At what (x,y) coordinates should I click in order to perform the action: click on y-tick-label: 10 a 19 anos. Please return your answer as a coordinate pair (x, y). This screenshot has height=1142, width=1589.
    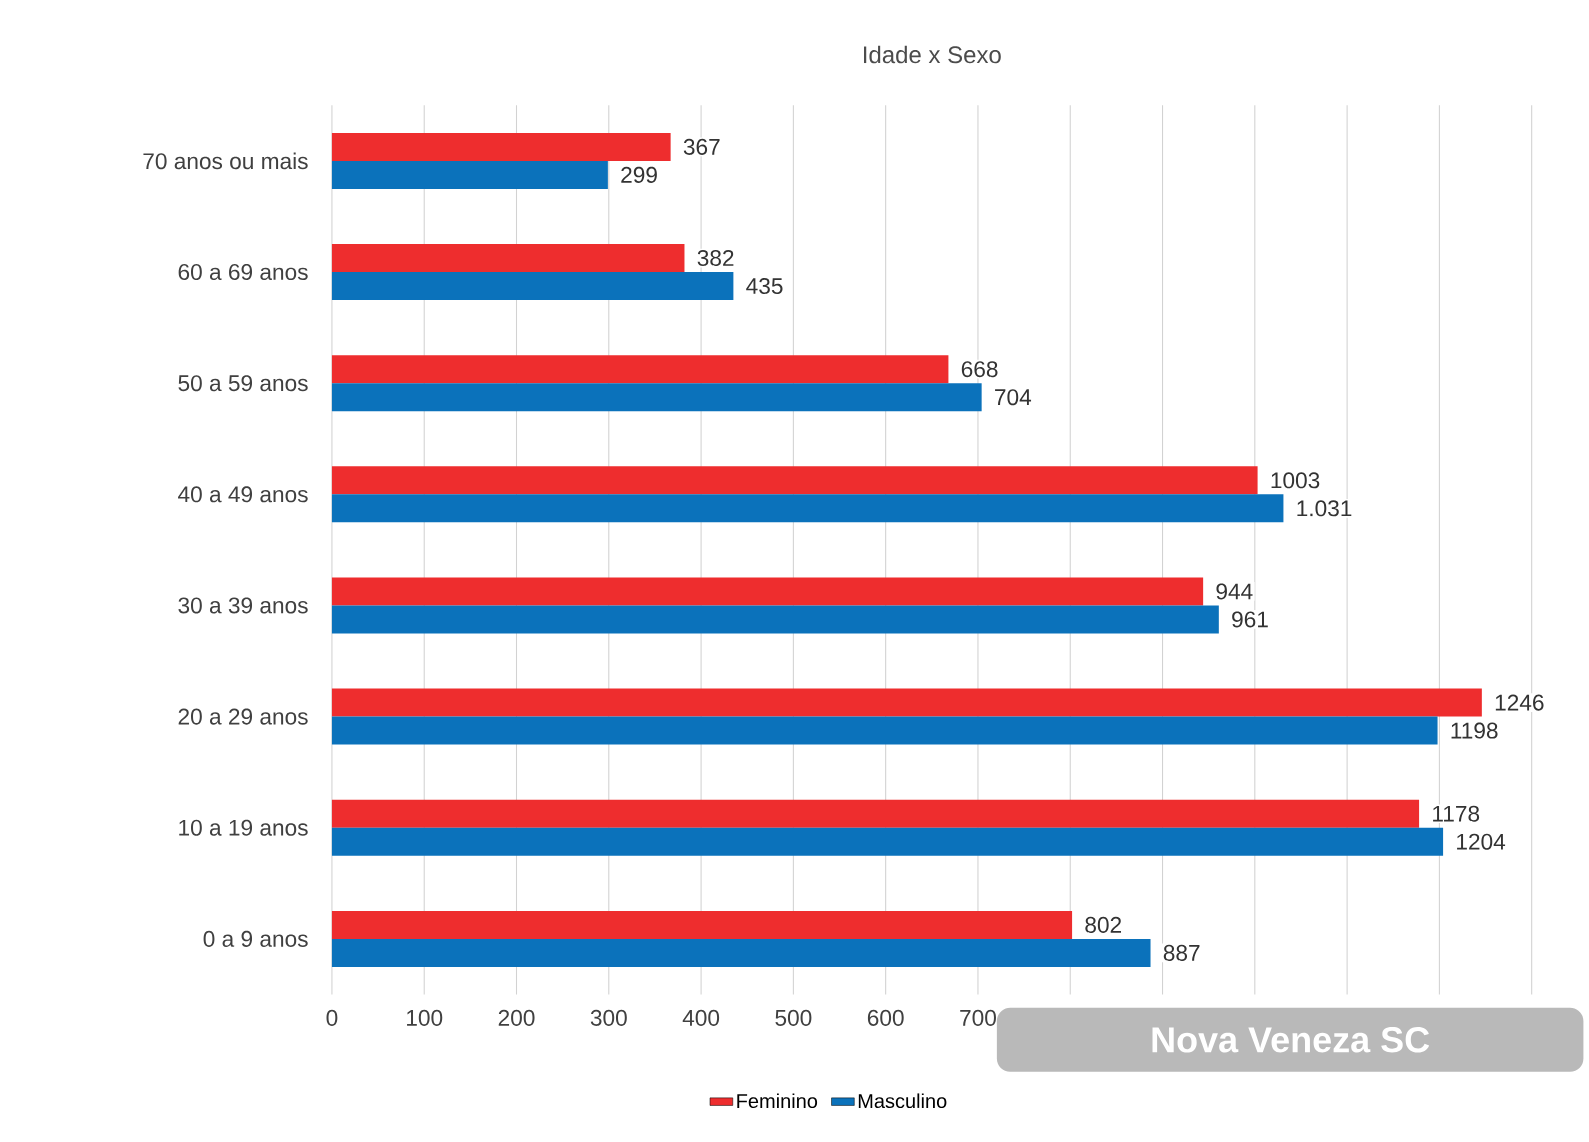
    Looking at the image, I should click on (243, 827).